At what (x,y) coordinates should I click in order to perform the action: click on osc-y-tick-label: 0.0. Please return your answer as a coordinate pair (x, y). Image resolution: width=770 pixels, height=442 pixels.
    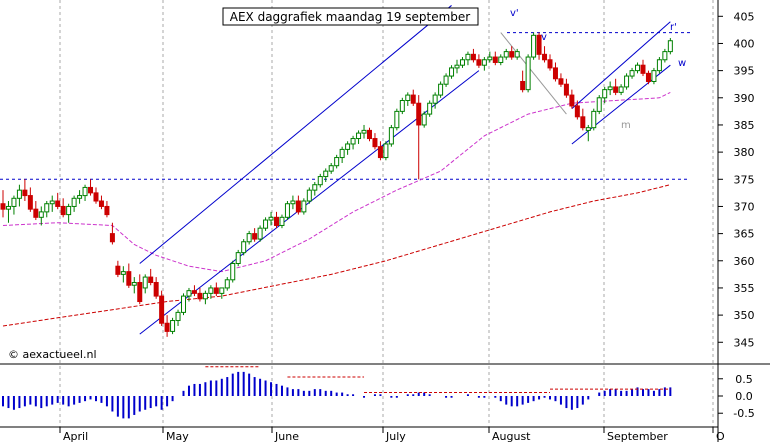
    Looking at the image, I should click on (744, 396).